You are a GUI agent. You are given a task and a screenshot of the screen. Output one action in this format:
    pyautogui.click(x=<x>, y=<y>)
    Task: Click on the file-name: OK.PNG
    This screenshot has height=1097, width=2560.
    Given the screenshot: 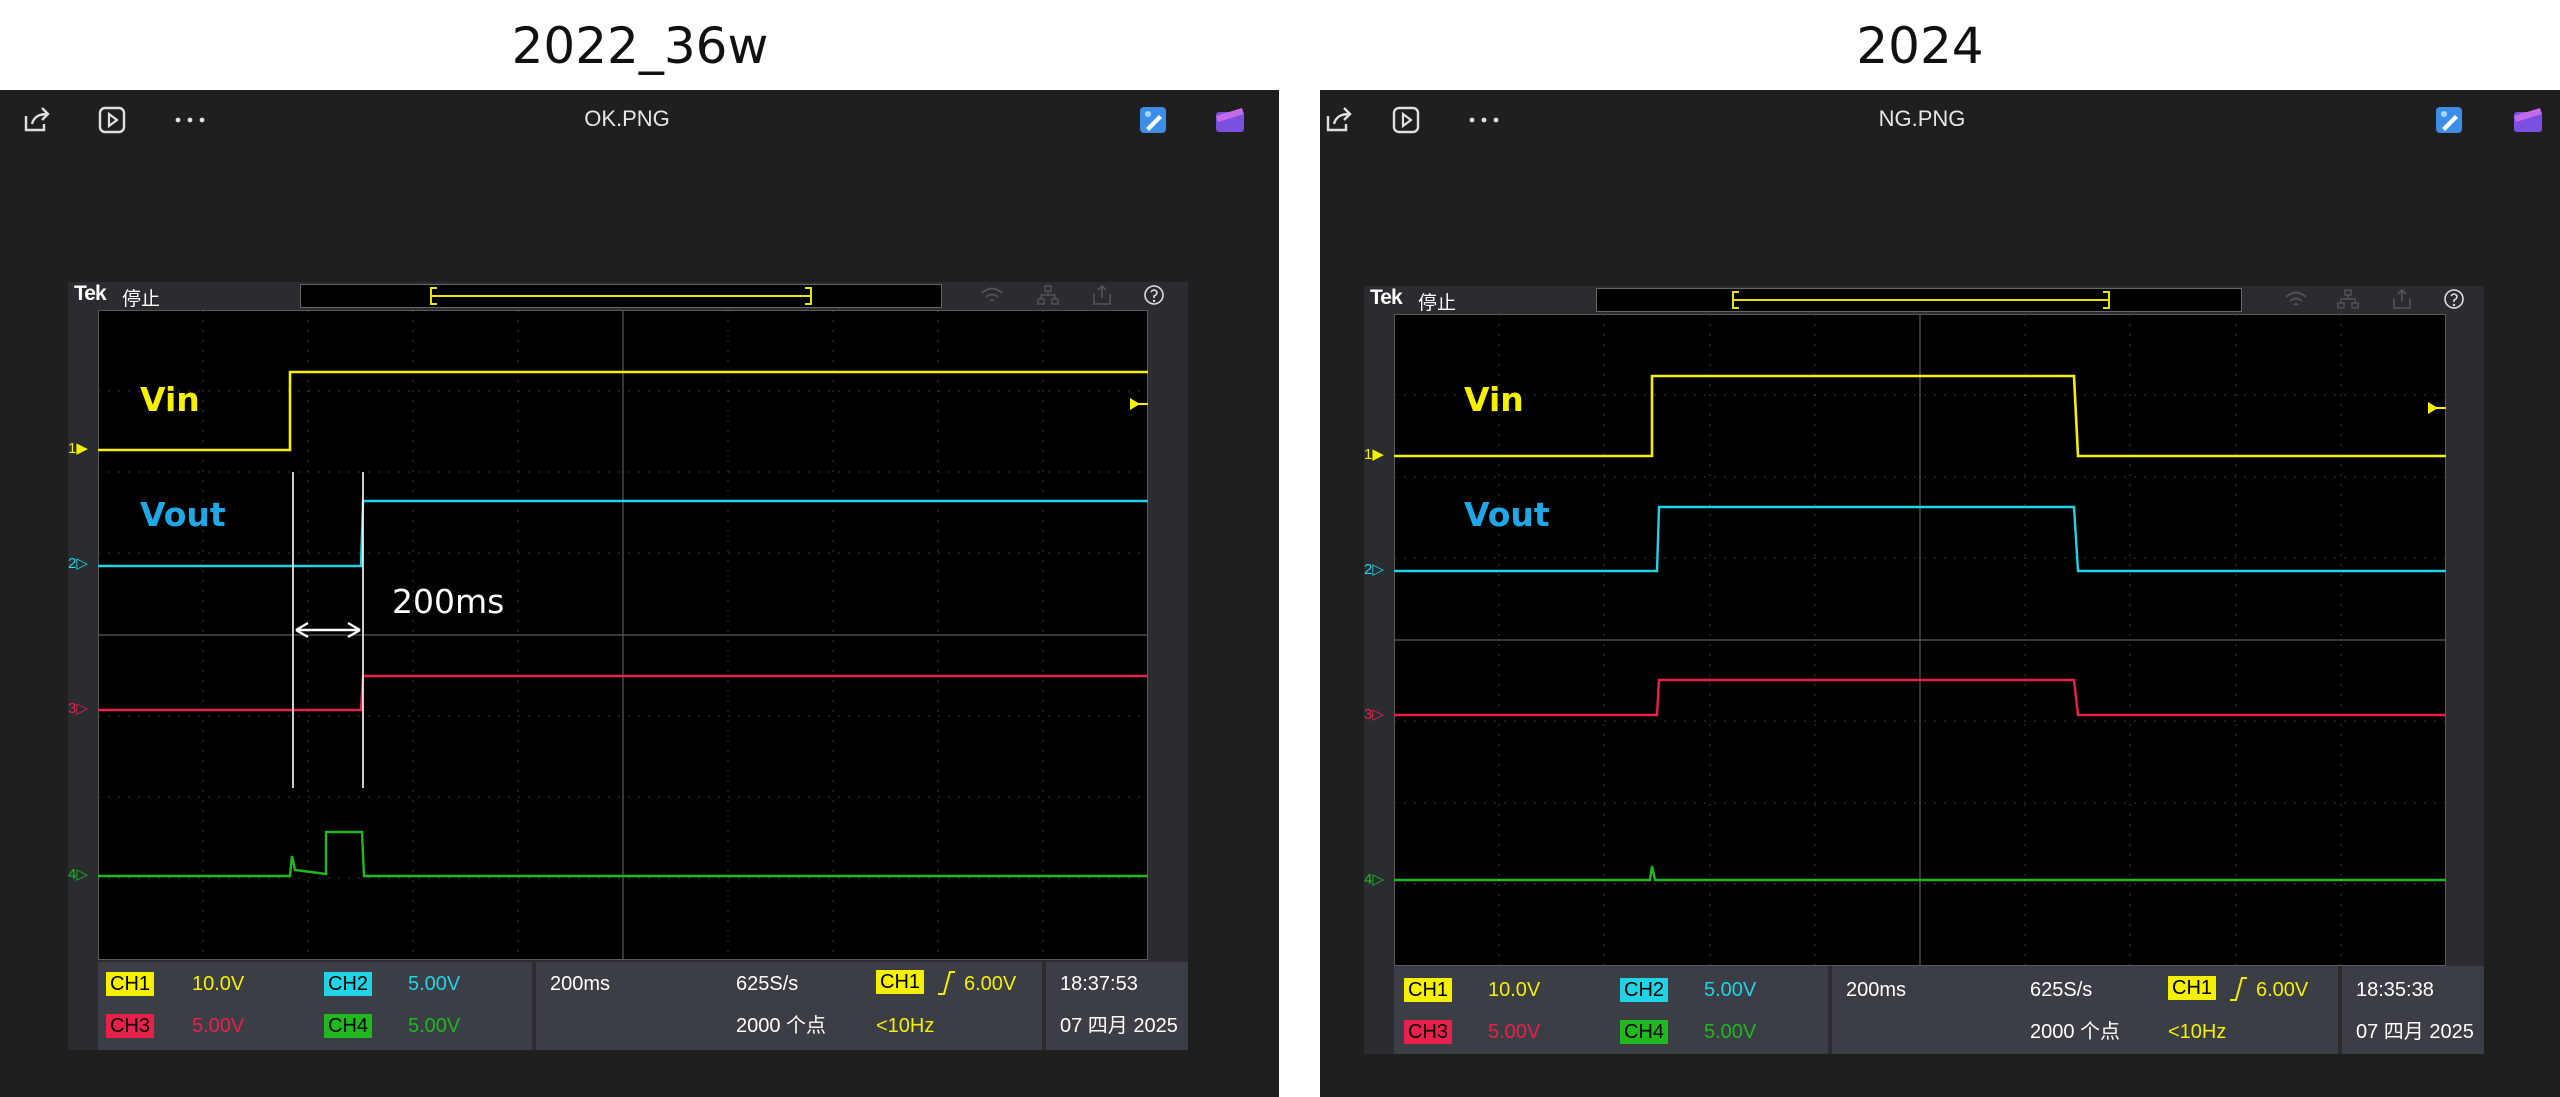 What is the action you would take?
    pyautogui.click(x=627, y=118)
    